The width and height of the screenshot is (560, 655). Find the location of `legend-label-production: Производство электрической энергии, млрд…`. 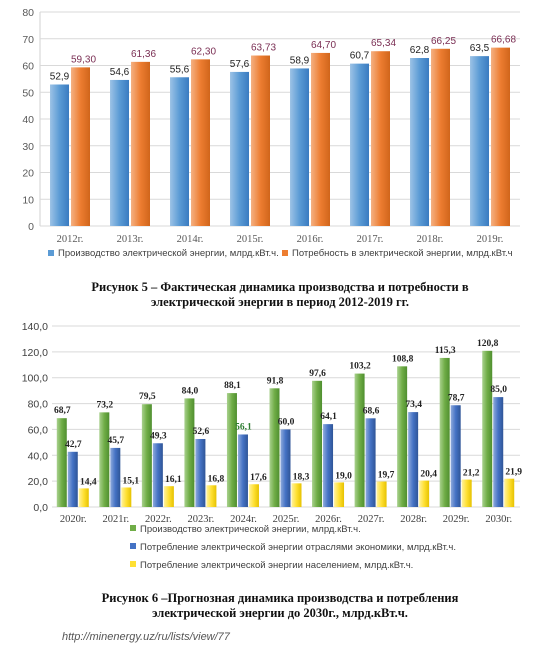

legend-label-production: Производство электрической энергии, млрд… is located at coordinates (168, 253).